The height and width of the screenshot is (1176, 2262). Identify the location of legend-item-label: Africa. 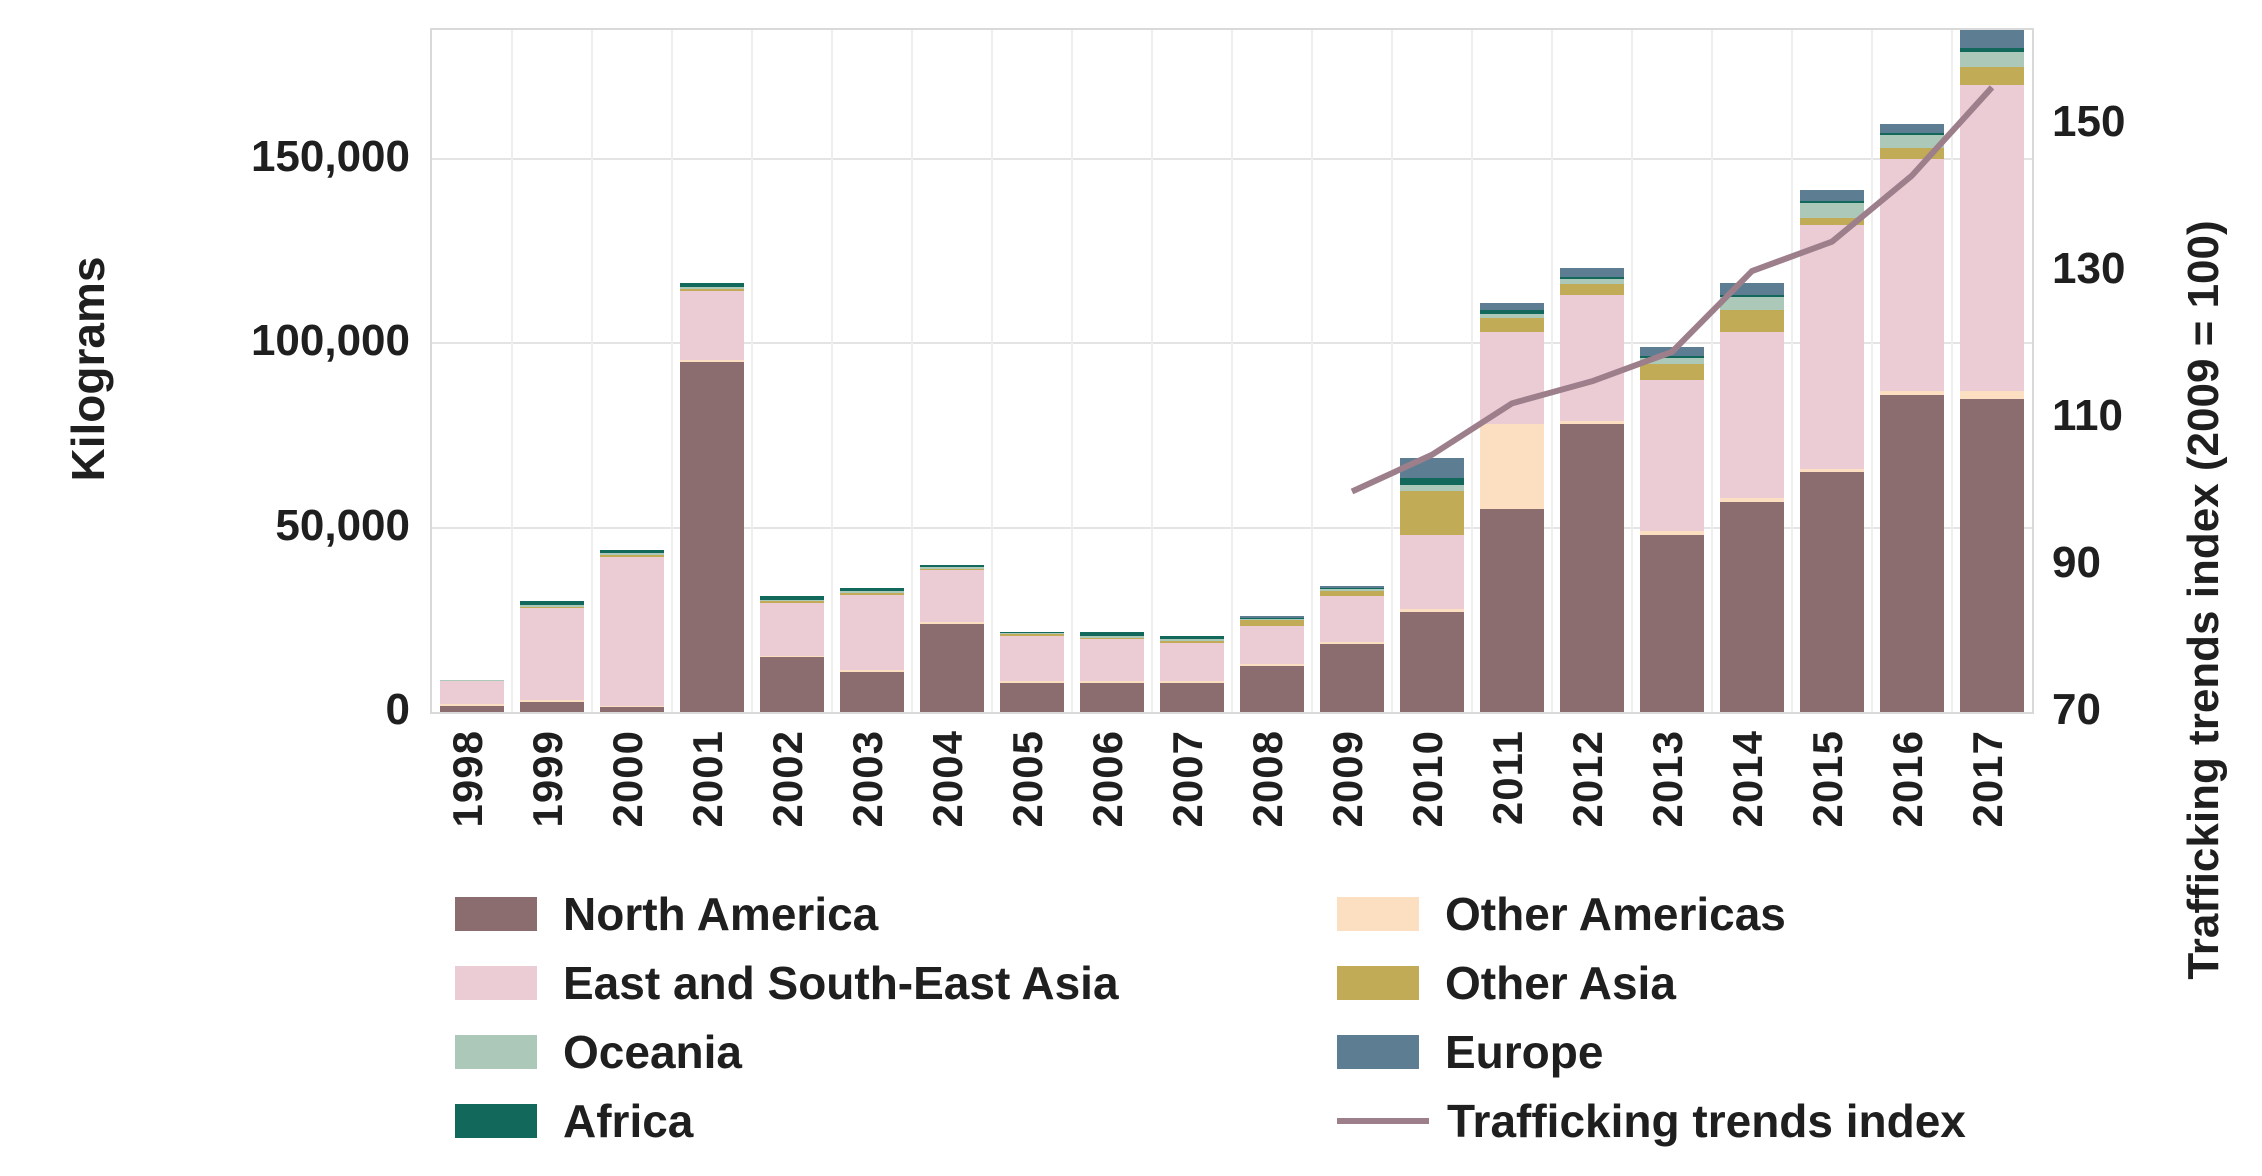
(628, 1121).